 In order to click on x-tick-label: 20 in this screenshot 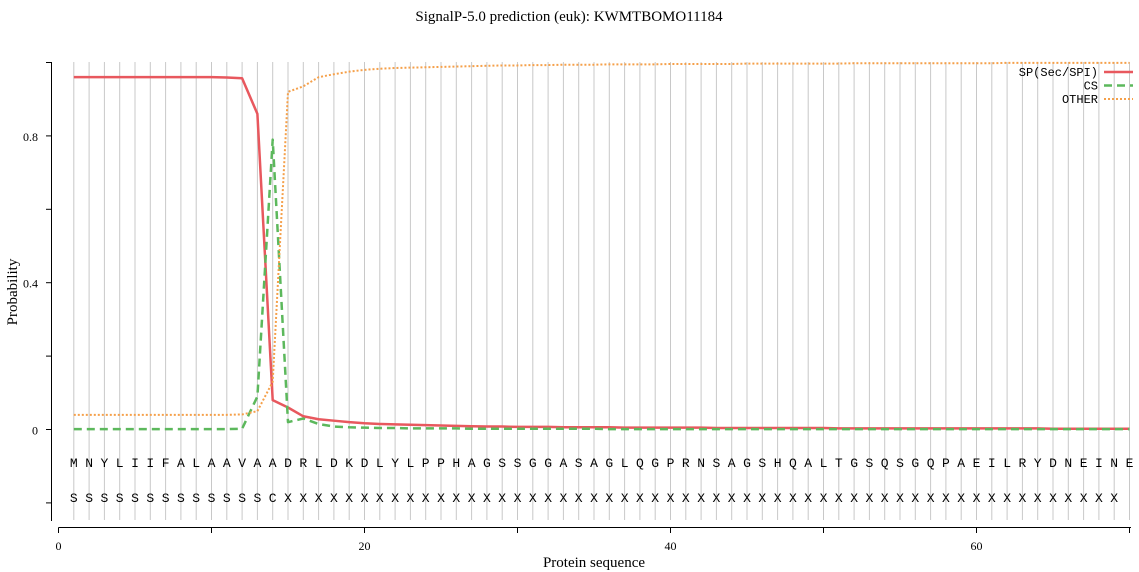, I will do `click(365, 546)`.